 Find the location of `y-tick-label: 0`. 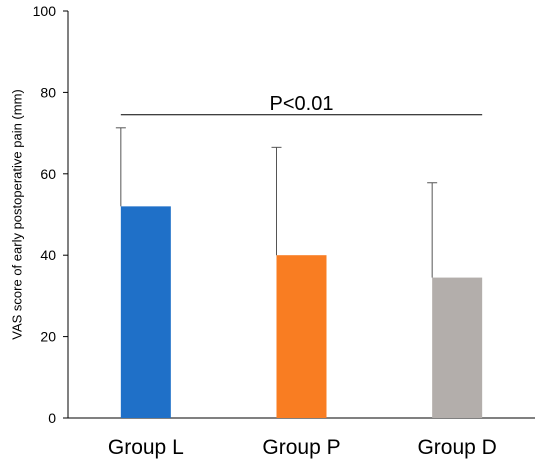

y-tick-label: 0 is located at coordinates (52, 418).